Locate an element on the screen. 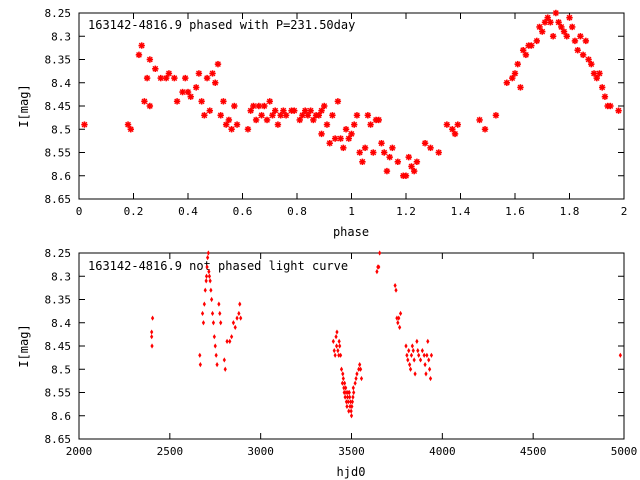 This screenshot has width=640, height=480. unphased-ytick-label: 8.6 is located at coordinates (61, 416).